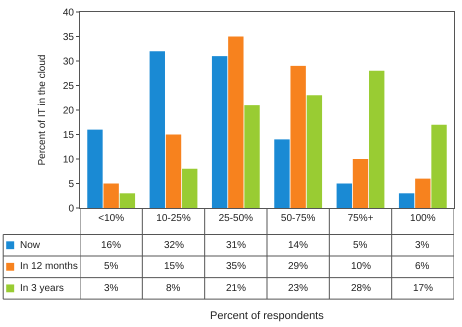 The height and width of the screenshot is (327, 462). Describe the element at coordinates (68, 37) in the screenshot. I see `y-tick-label: 35` at that location.